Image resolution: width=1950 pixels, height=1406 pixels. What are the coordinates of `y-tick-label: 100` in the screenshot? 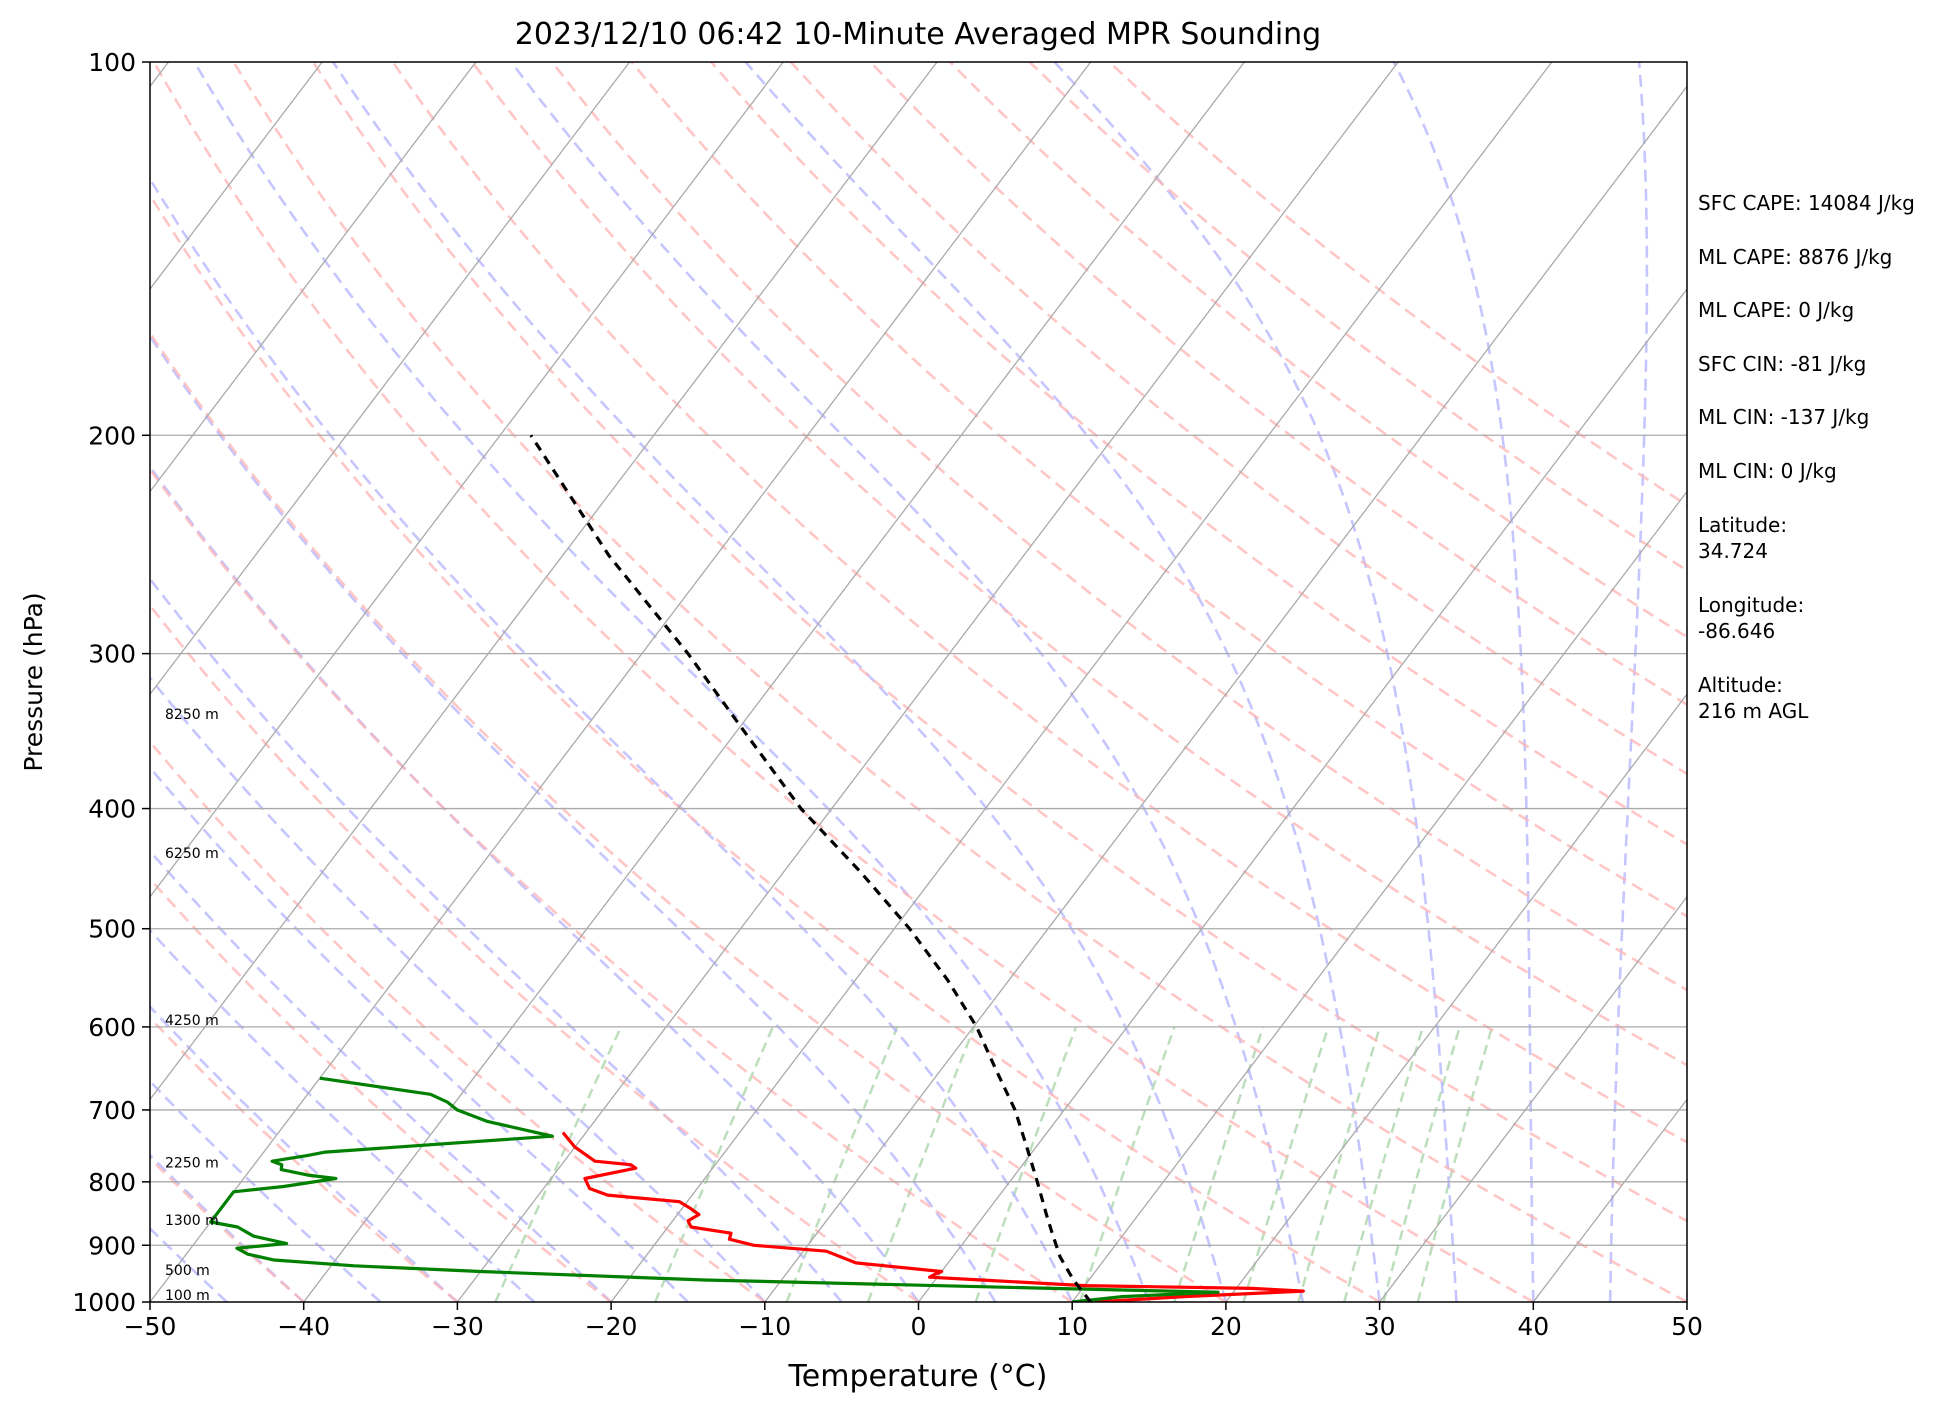 It's located at (112, 62).